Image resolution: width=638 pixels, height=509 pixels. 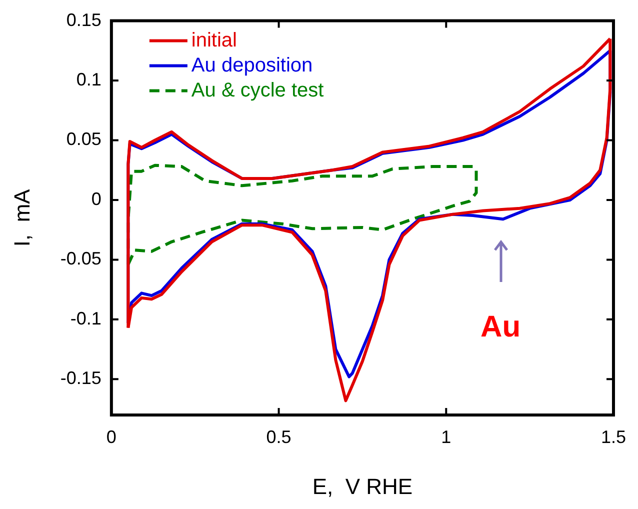 What do you see at coordinates (89, 79) in the screenshot?
I see `y-tick-label: 0.1` at bounding box center [89, 79].